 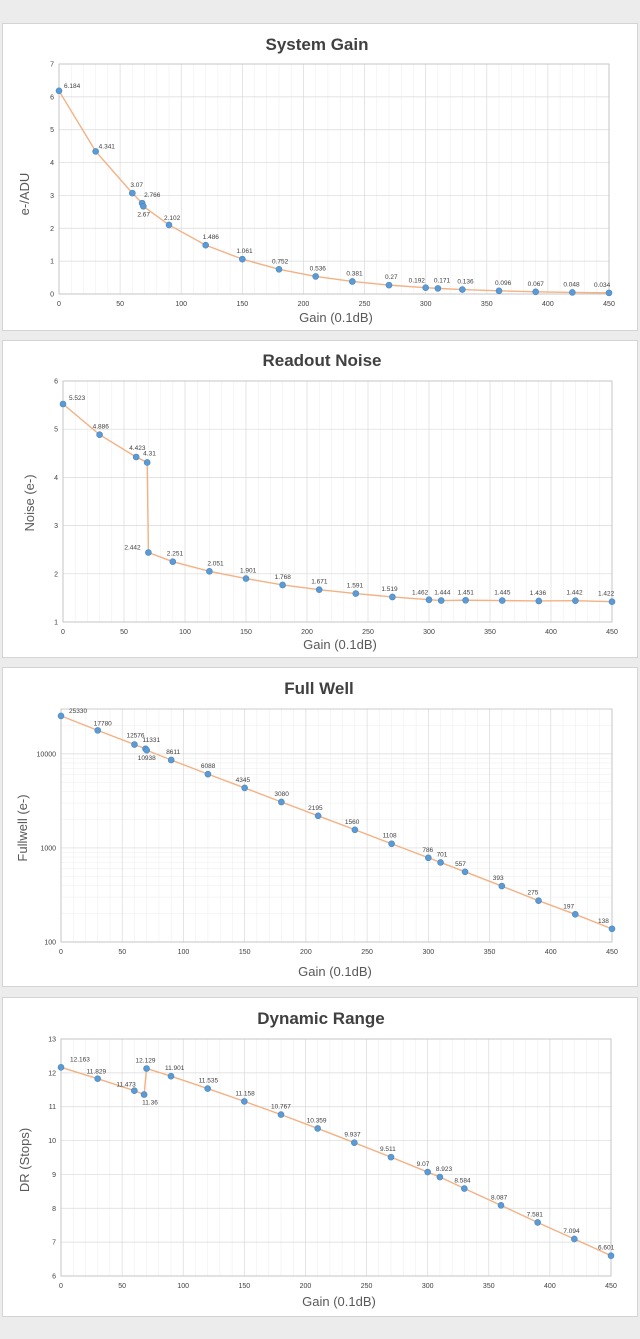 I want to click on data-label: 8.087, so click(x=499, y=1197).